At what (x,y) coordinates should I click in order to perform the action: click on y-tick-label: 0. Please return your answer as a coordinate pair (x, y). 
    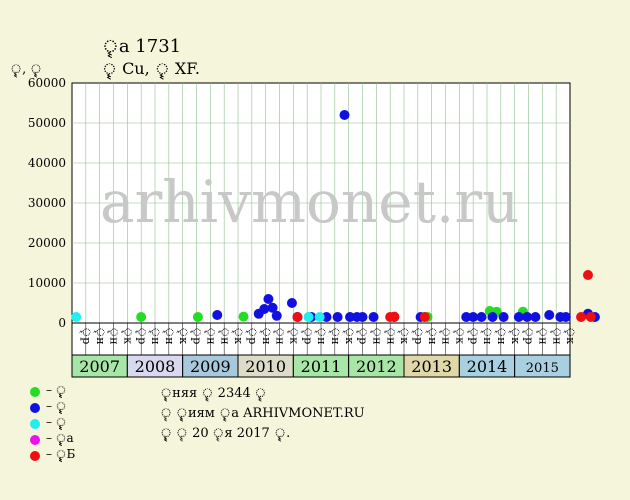
    Looking at the image, I should click on (62, 323).